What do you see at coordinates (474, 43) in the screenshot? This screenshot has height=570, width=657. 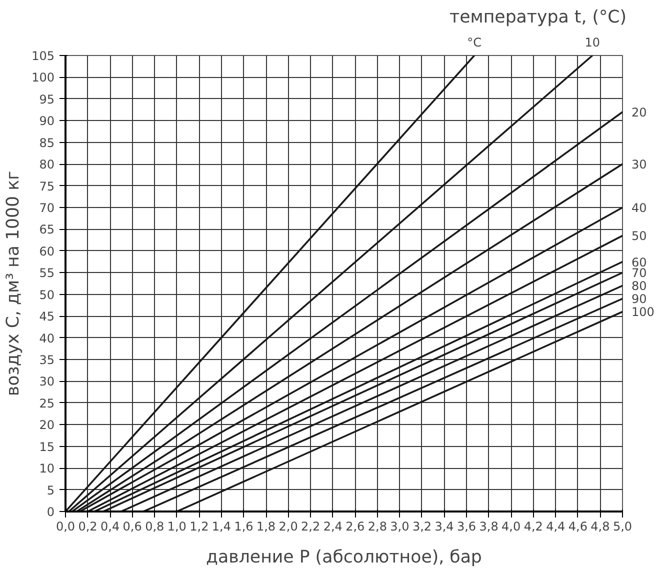 I see `series-label: °C` at bounding box center [474, 43].